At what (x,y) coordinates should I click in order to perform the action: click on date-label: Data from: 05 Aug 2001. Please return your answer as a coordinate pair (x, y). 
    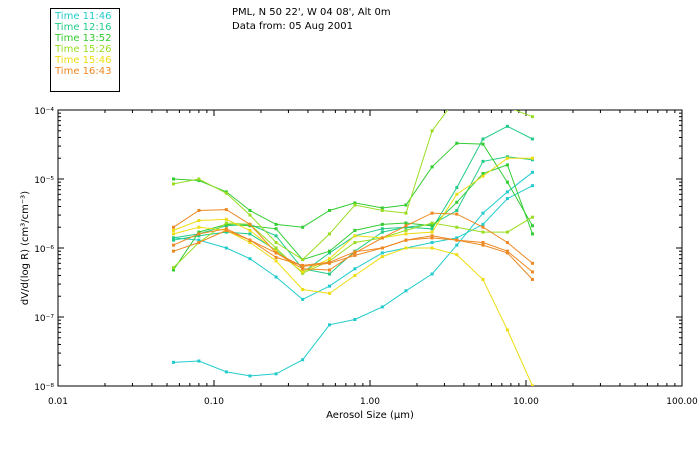
    Looking at the image, I should click on (292, 26).